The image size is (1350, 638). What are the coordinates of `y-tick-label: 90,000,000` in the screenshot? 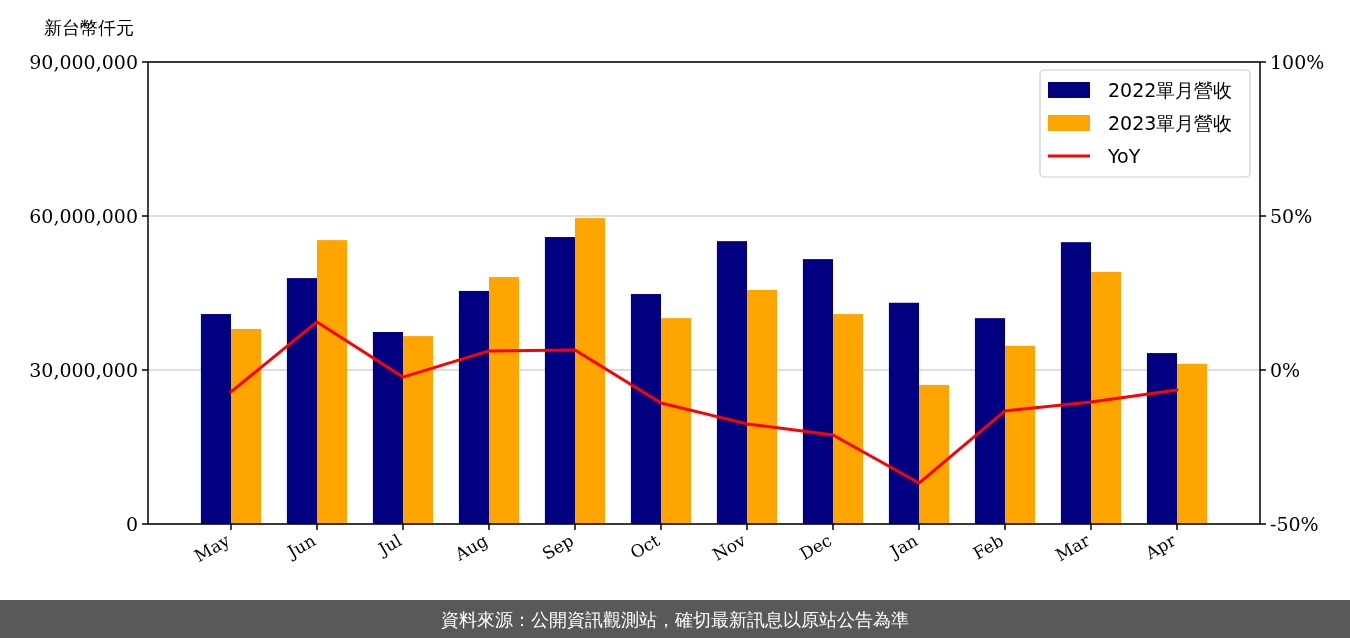 It's located at (83, 62).